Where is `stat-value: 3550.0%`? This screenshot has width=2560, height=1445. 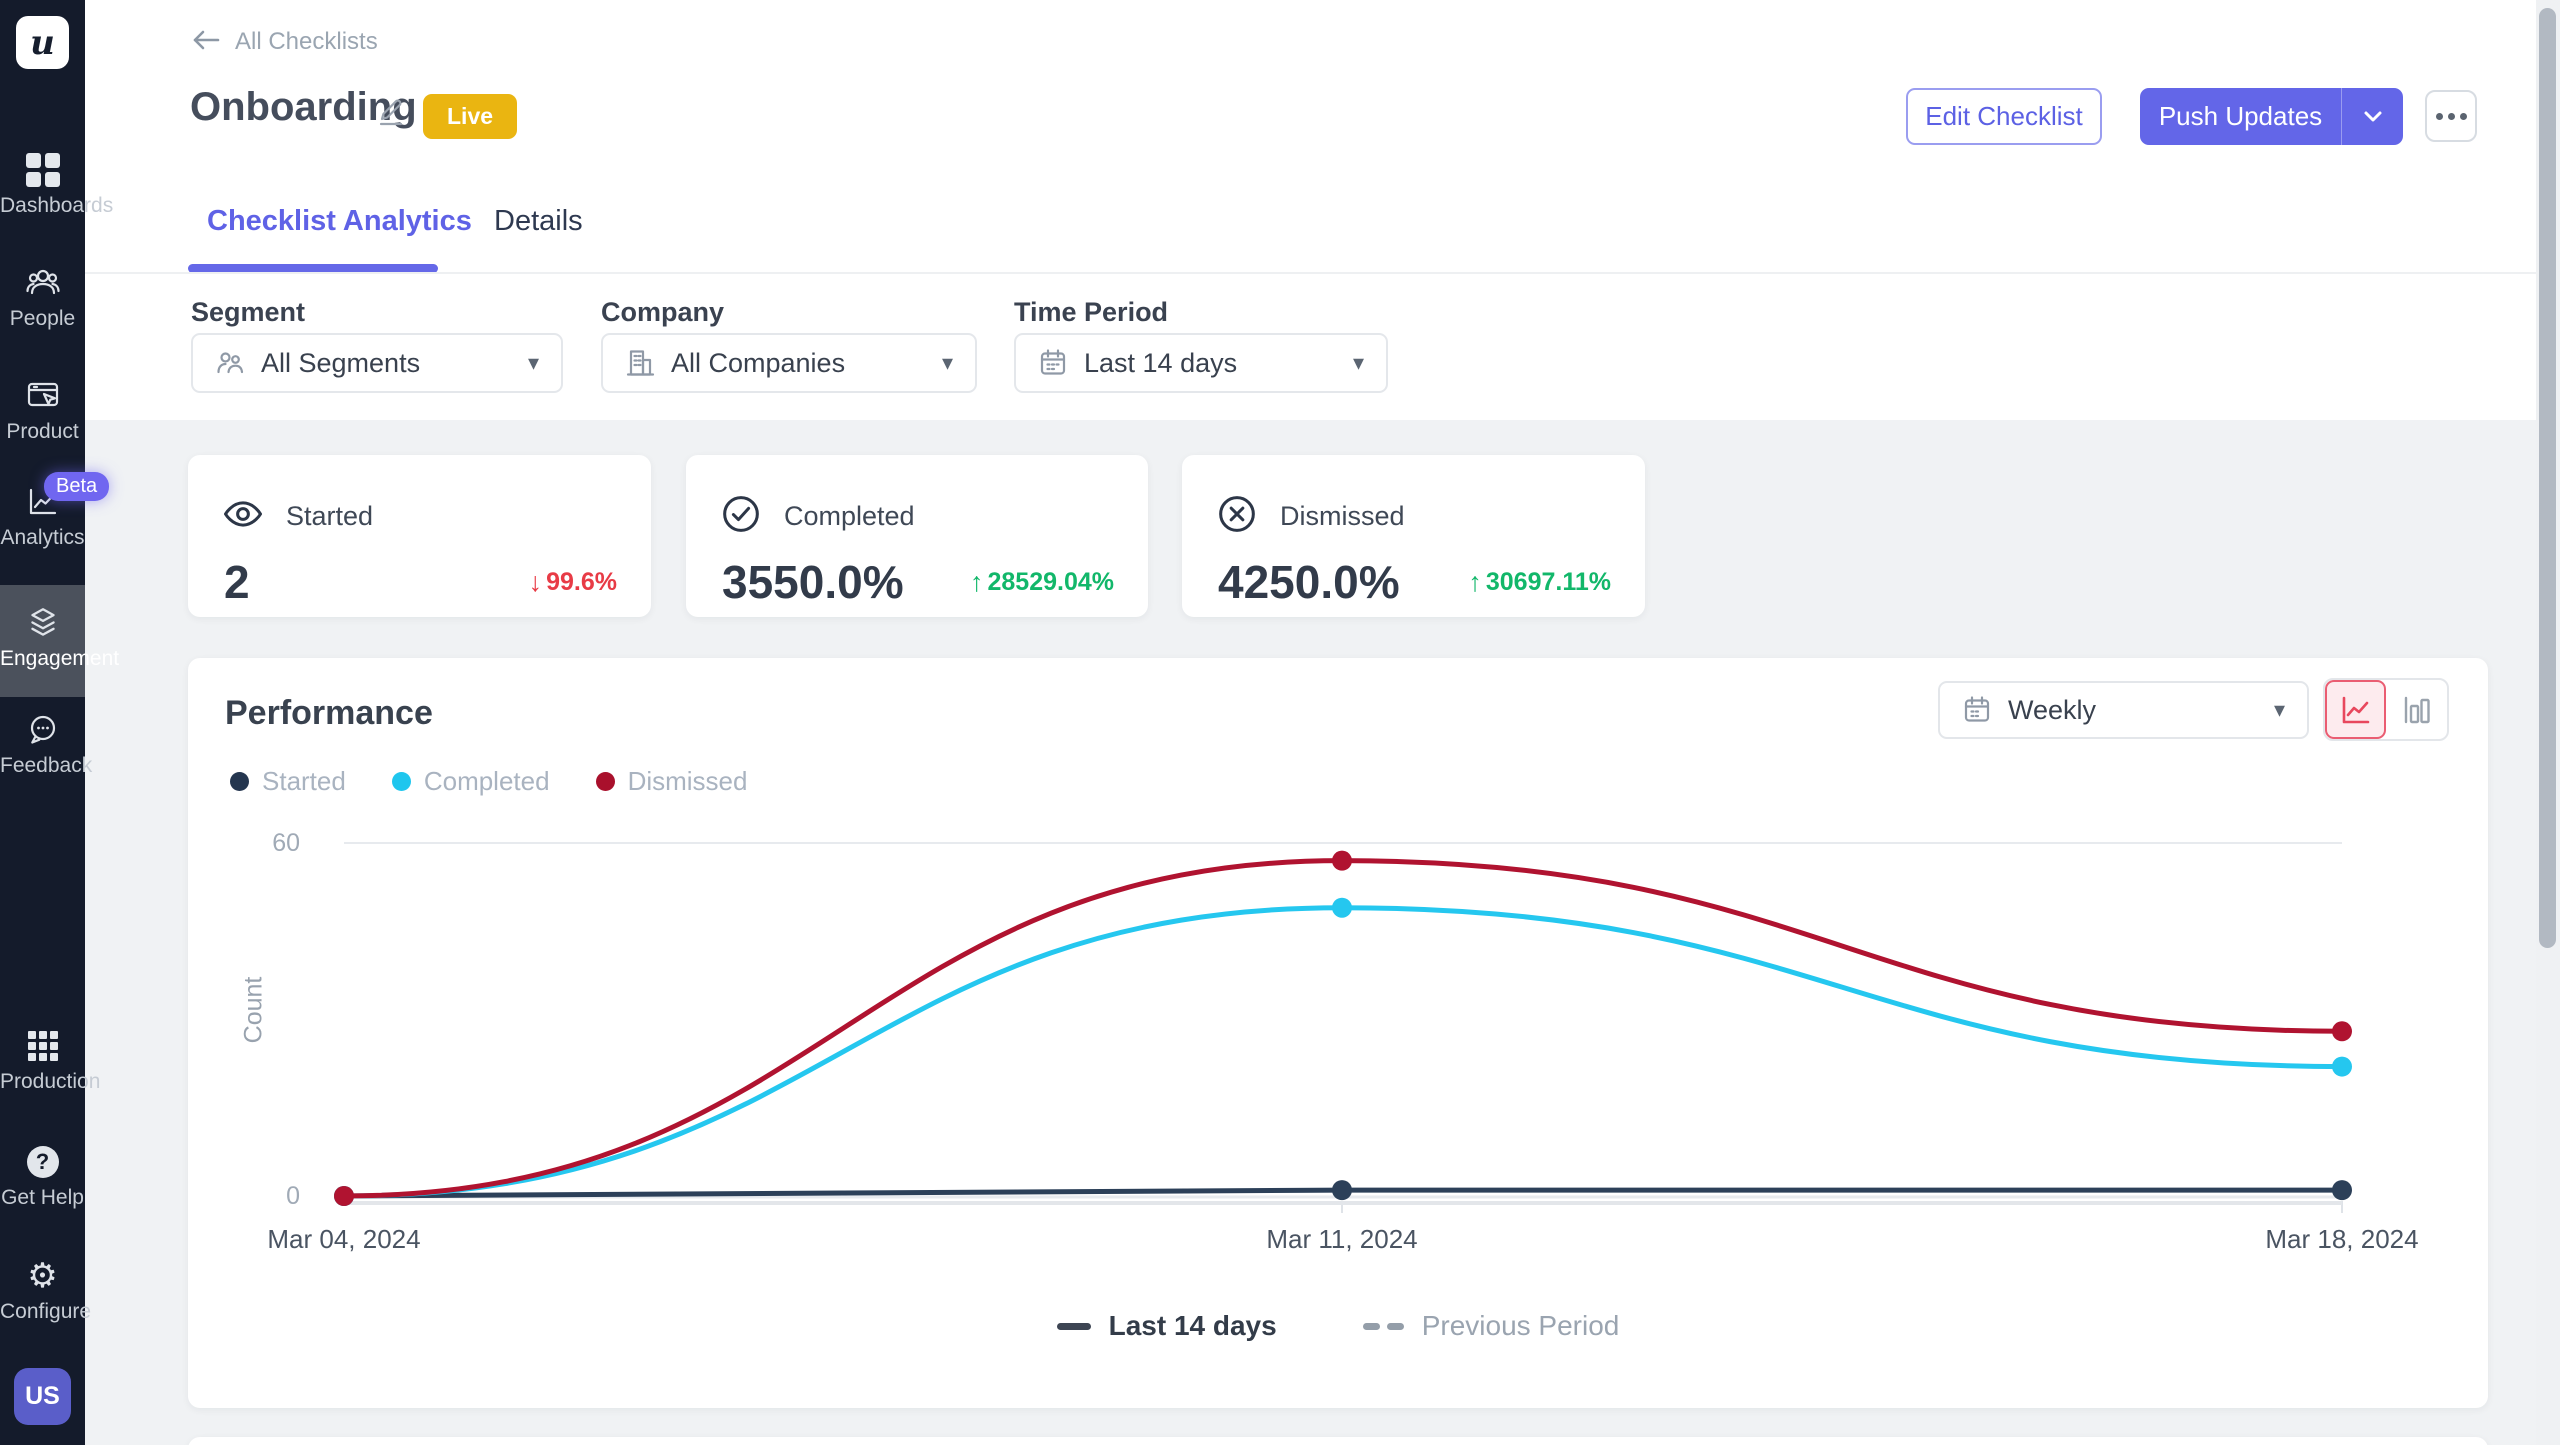
stat-value: 3550.0% is located at coordinates (813, 582).